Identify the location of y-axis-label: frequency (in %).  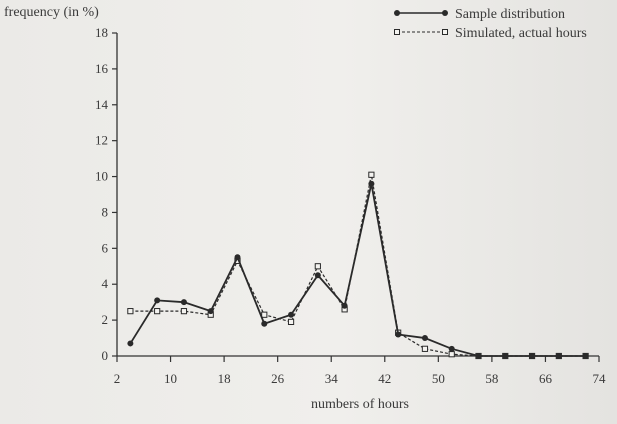
(51, 12).